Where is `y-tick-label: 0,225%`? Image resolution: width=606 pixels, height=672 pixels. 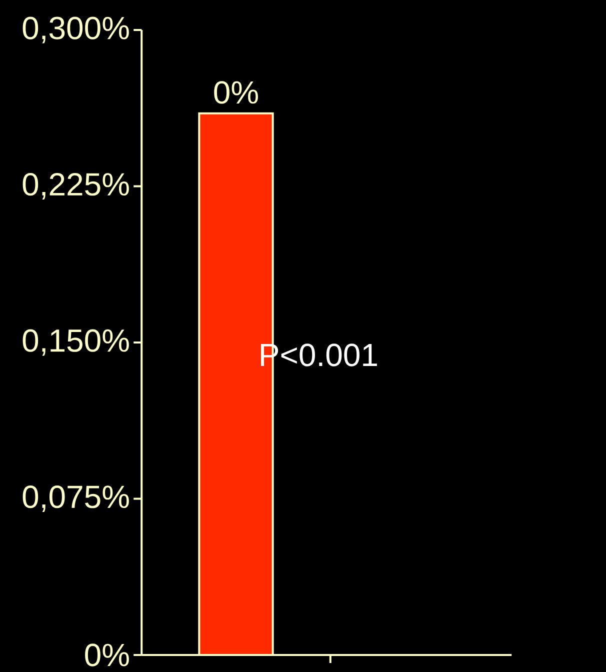 y-tick-label: 0,225% is located at coordinates (75, 186).